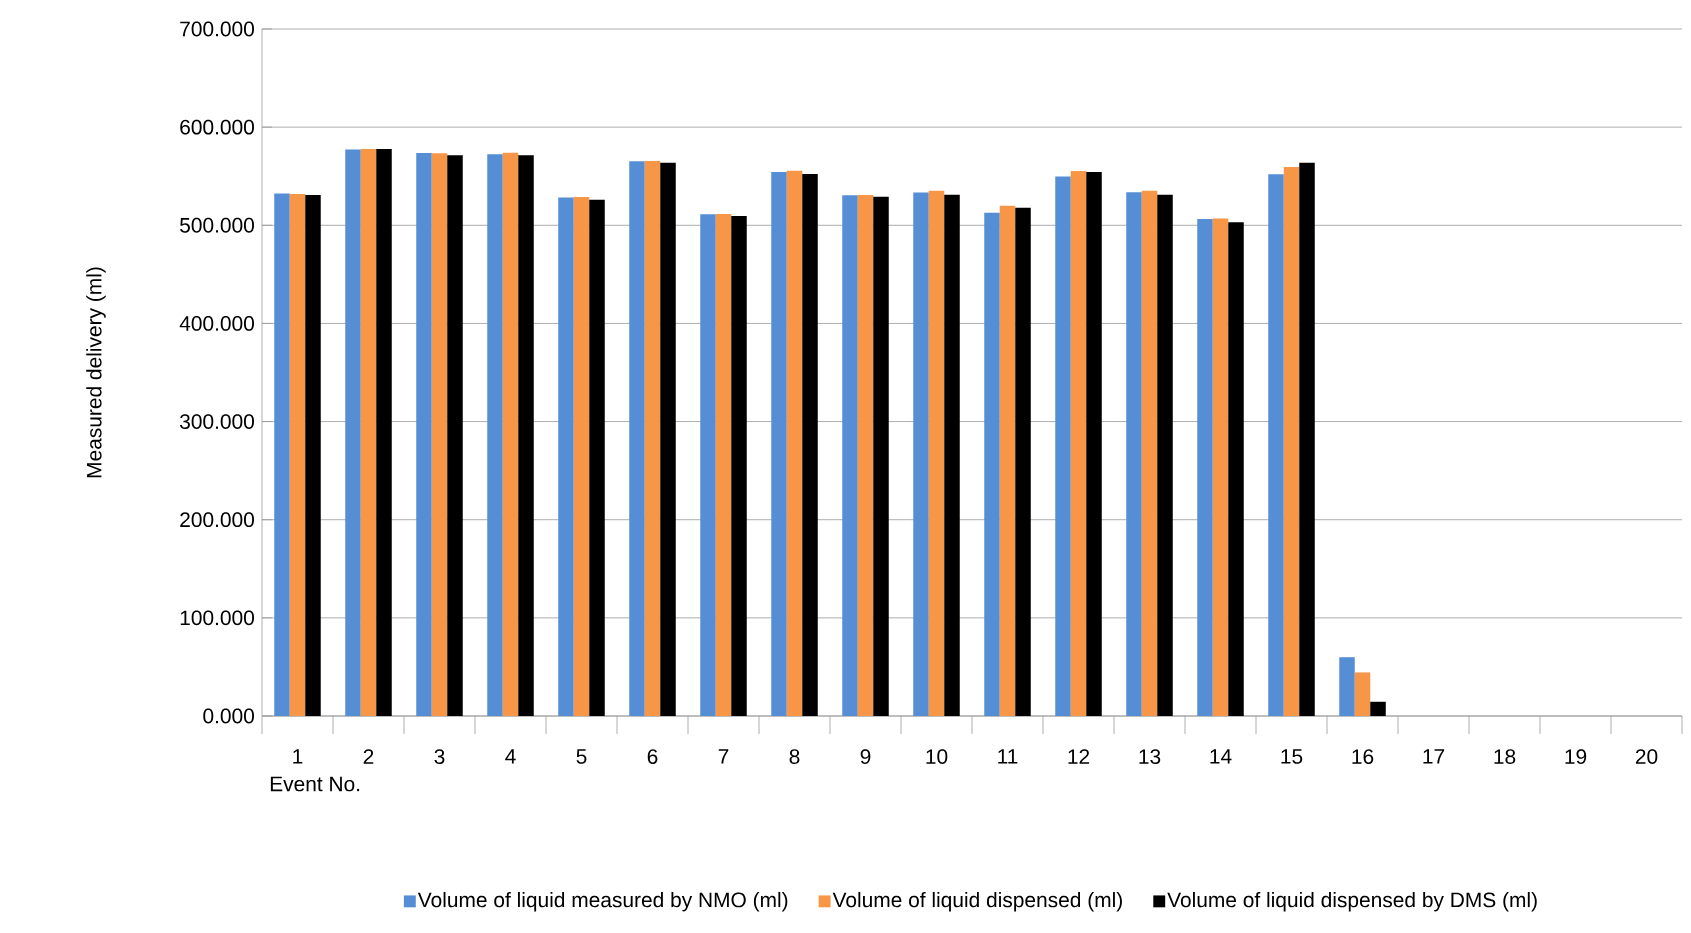 This screenshot has width=1691, height=933. What do you see at coordinates (439, 756) in the screenshot?
I see `x-tick-label: 3` at bounding box center [439, 756].